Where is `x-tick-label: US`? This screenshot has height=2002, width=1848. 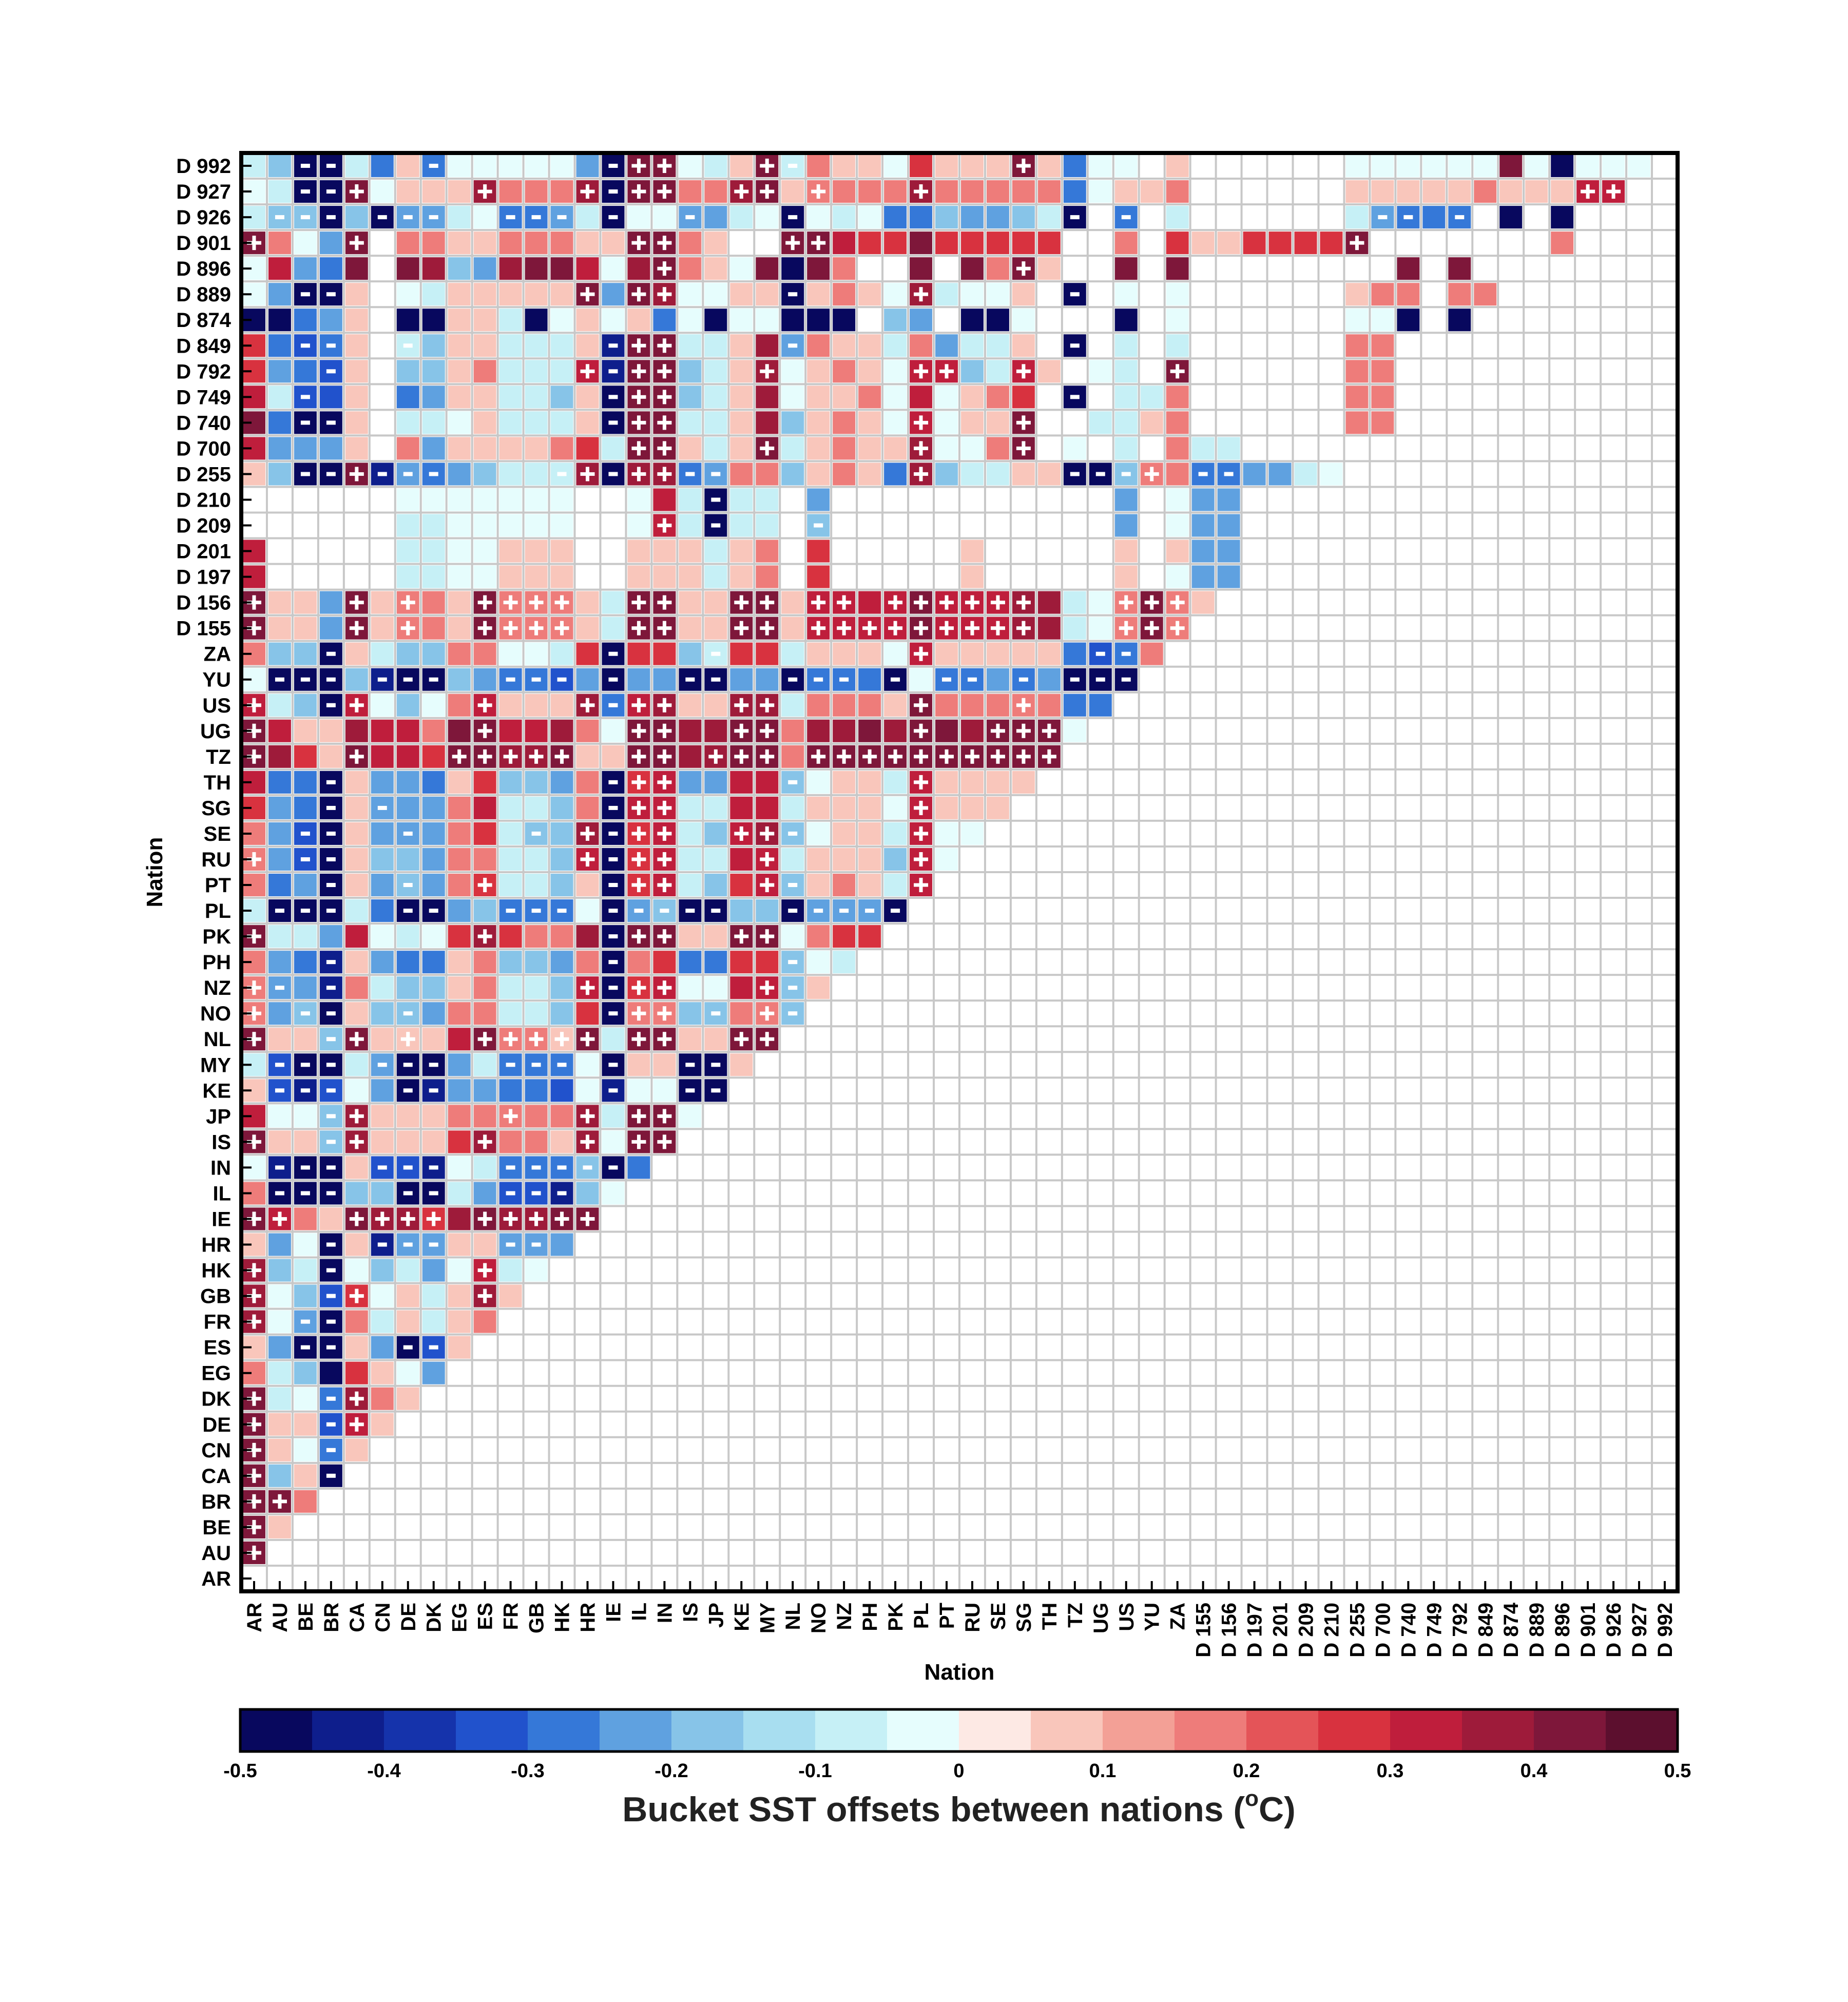
x-tick-label: US is located at coordinates (1126, 1617).